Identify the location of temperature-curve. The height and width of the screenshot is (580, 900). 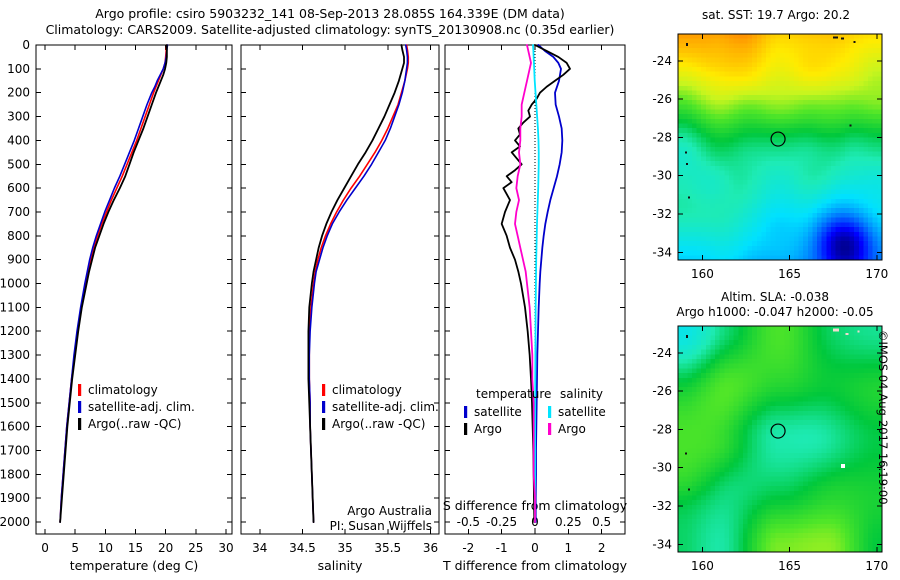
(114, 283).